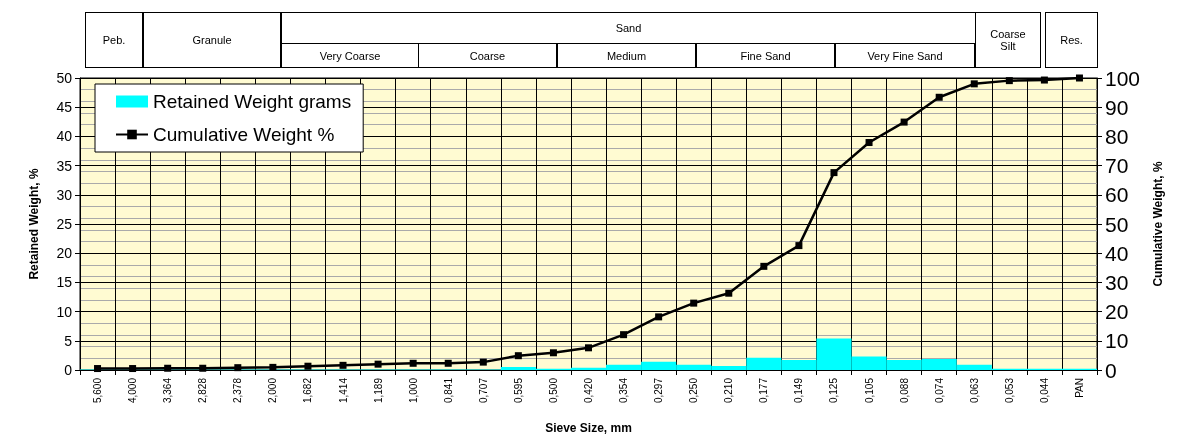  I want to click on y2-tick-label: 90, so click(1117, 107).